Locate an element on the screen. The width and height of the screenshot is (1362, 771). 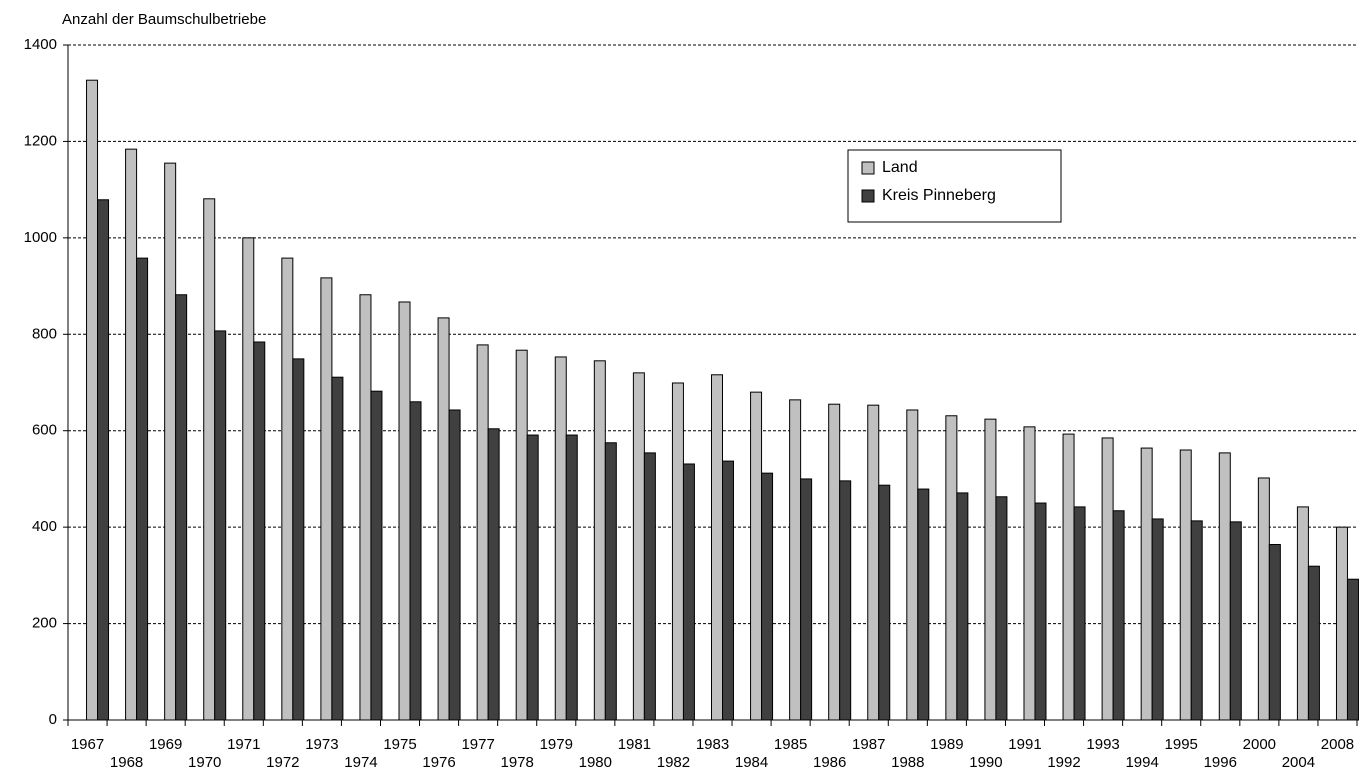
legend-box is located at coordinates (954, 186).